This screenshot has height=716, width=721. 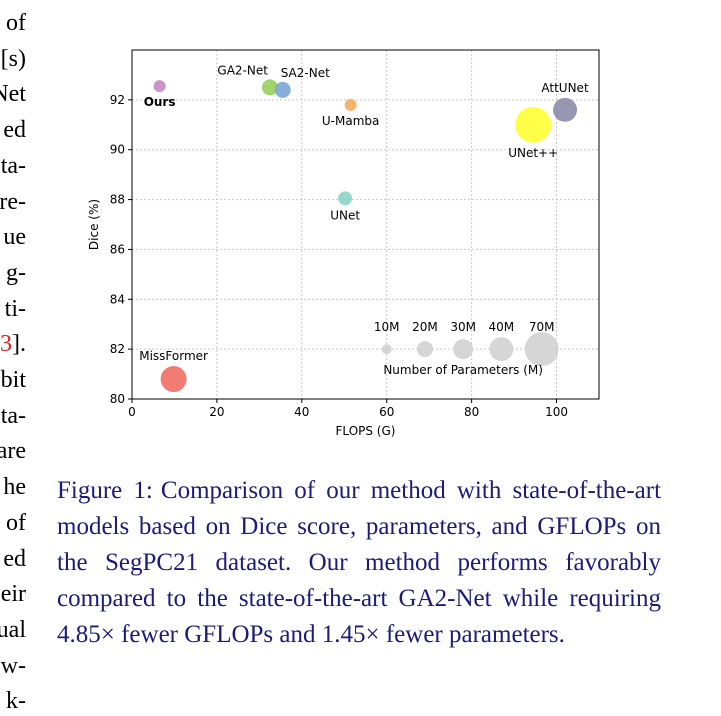 I want to click on data-point-label: AttUNet, so click(x=565, y=88).